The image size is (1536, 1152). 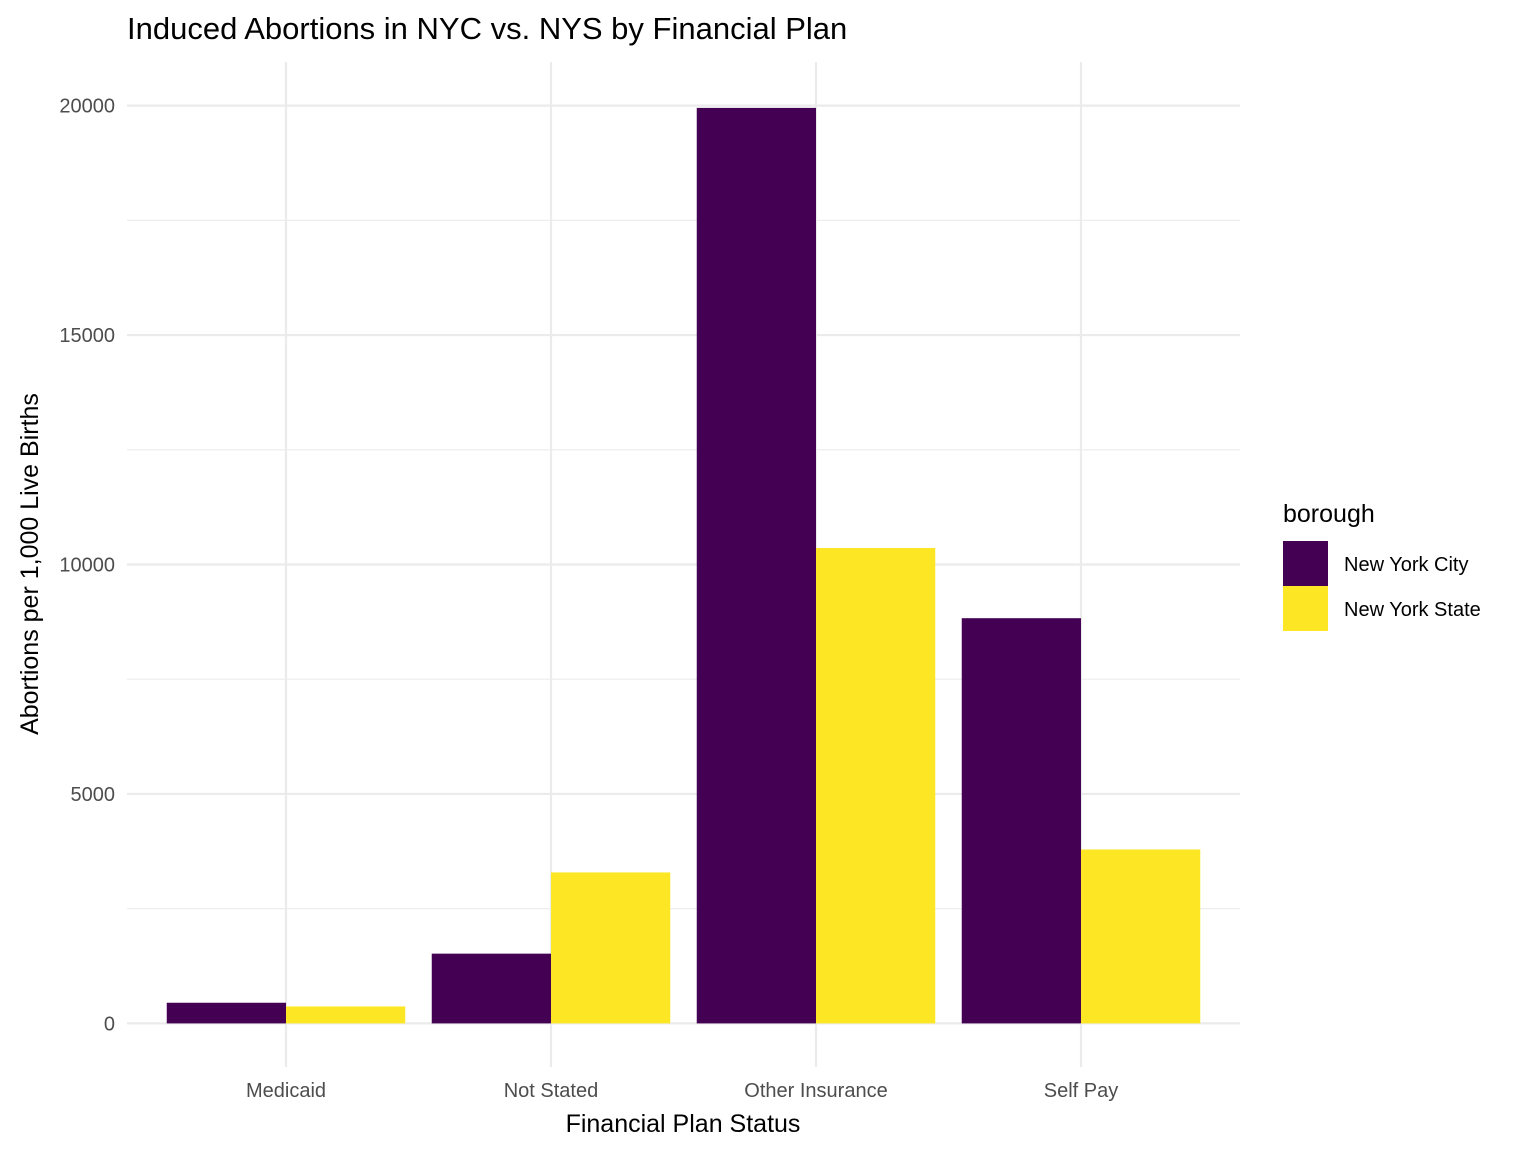 I want to click on y-tick-label: 0, so click(x=109, y=1024).